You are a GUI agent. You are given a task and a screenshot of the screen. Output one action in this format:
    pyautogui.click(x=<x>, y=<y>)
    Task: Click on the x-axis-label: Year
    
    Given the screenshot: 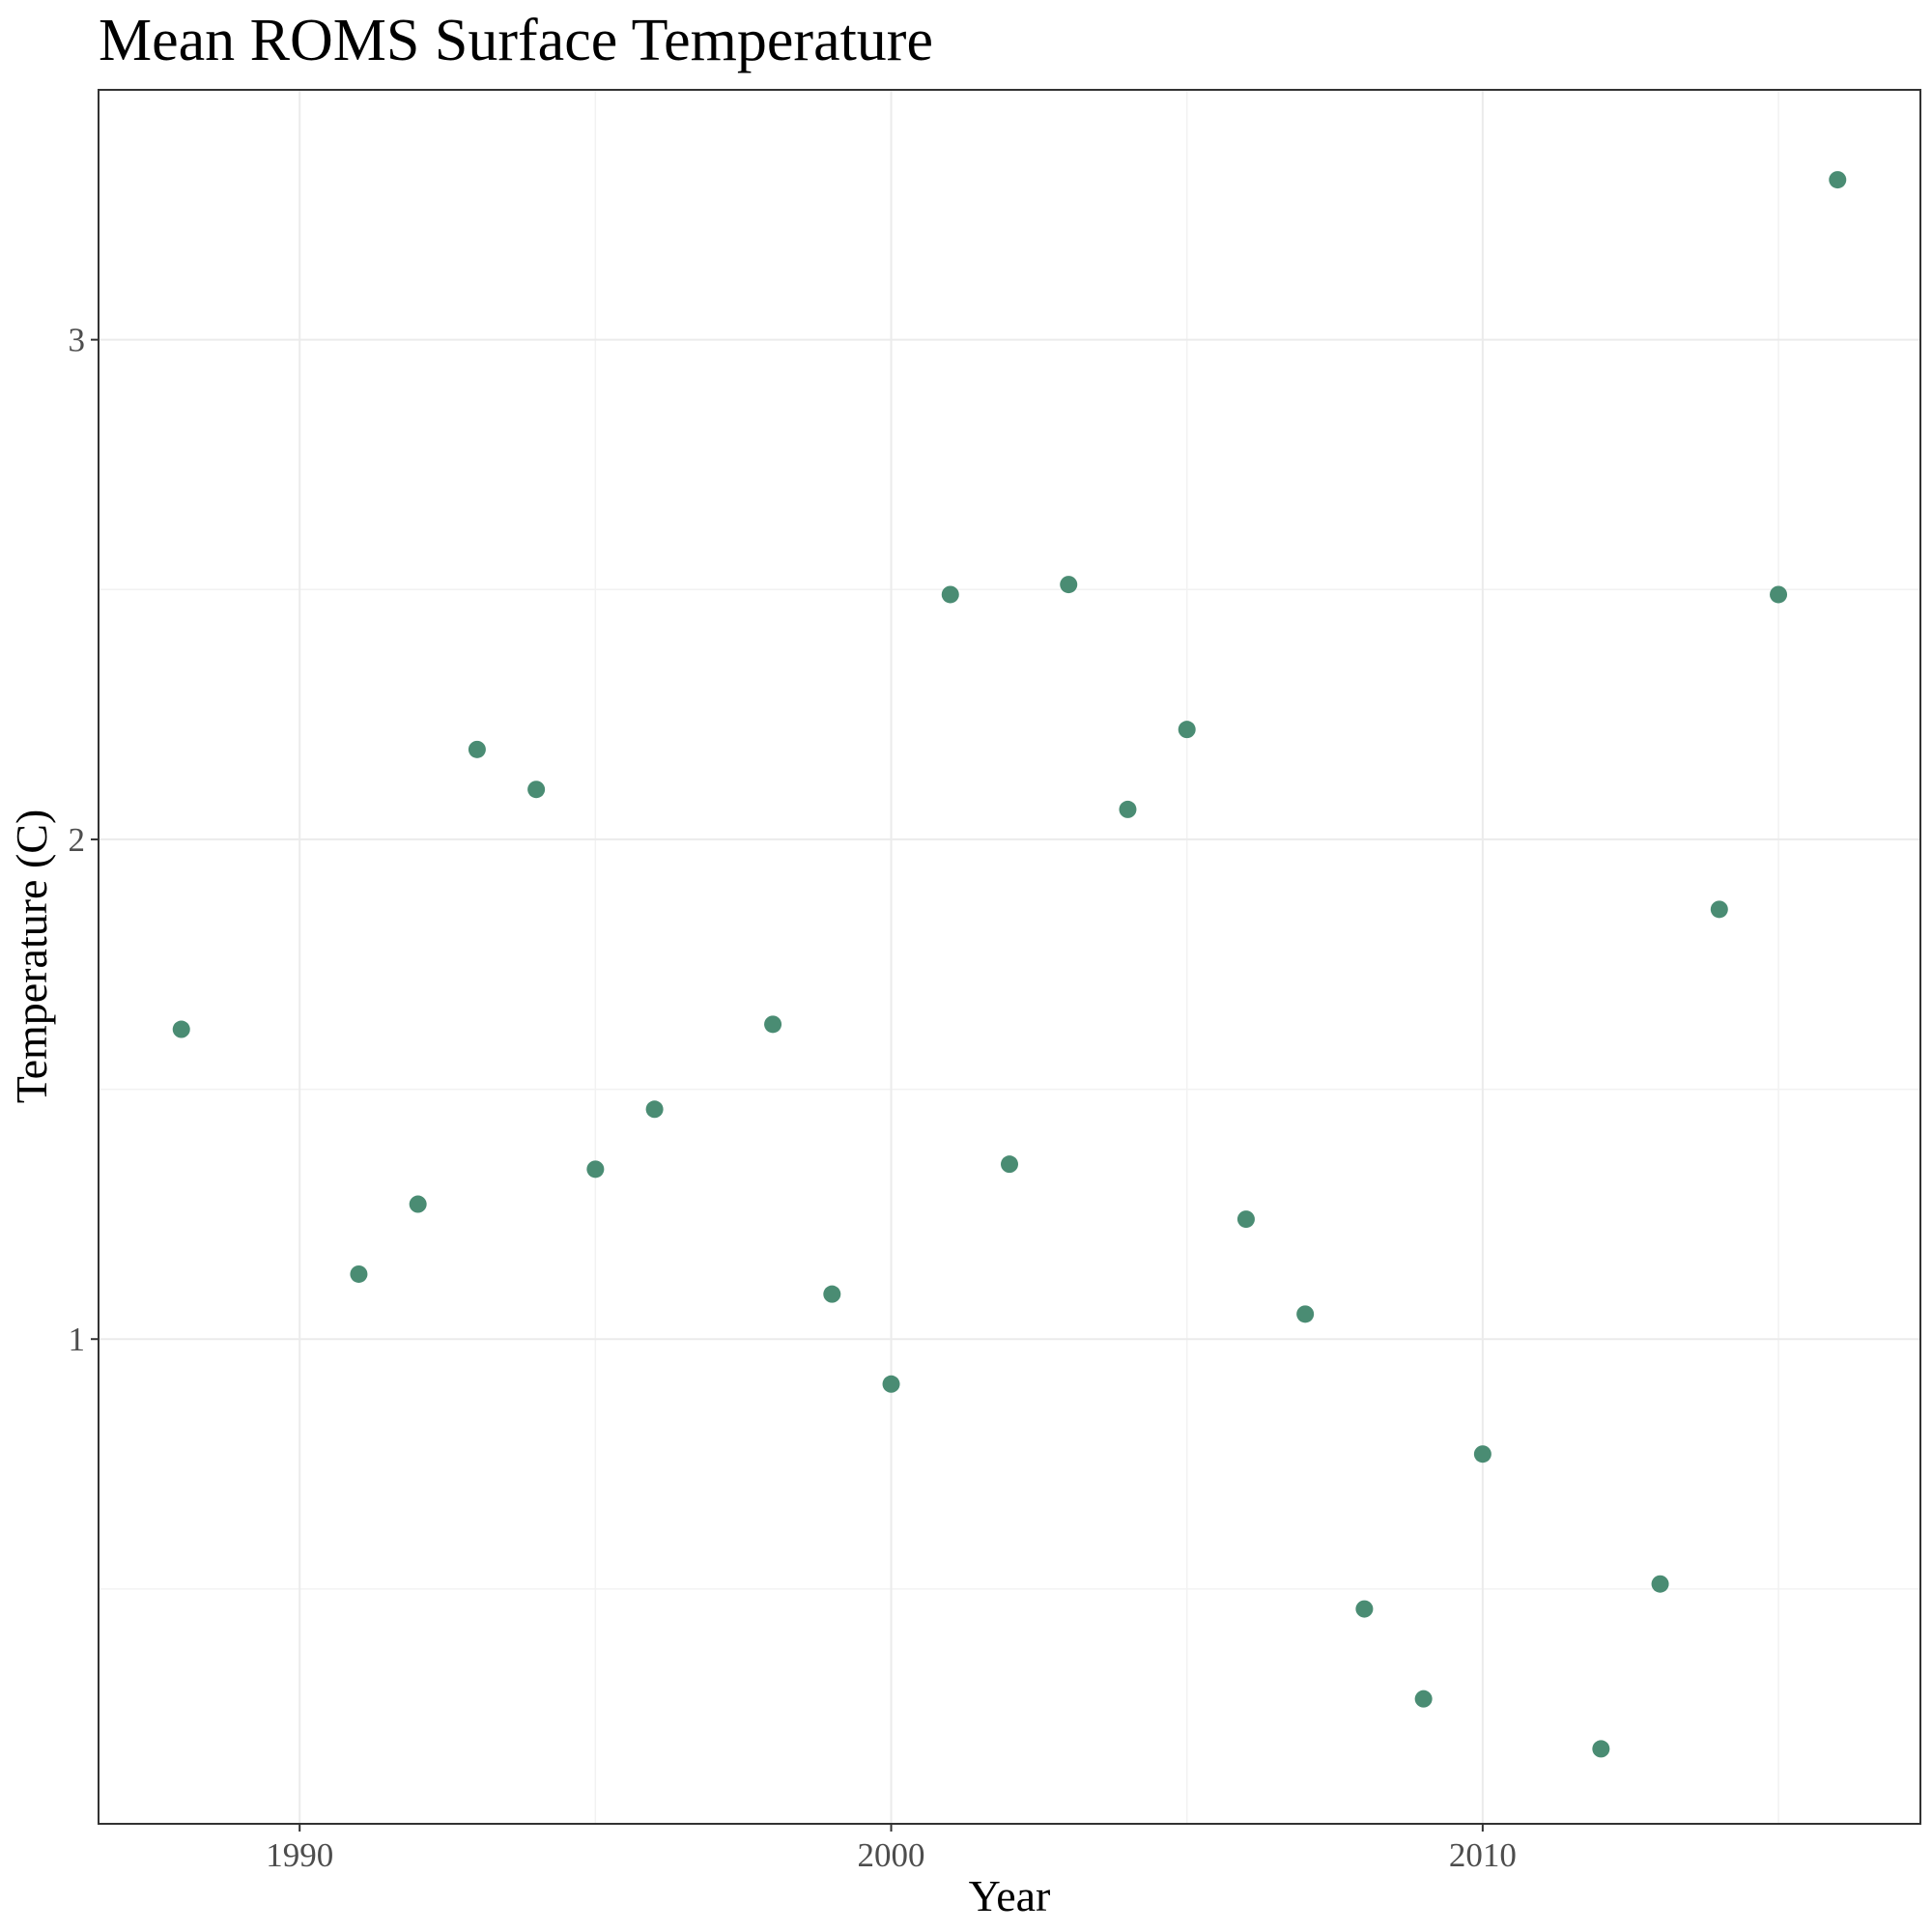 What is the action you would take?
    pyautogui.click(x=1010, y=1895)
    